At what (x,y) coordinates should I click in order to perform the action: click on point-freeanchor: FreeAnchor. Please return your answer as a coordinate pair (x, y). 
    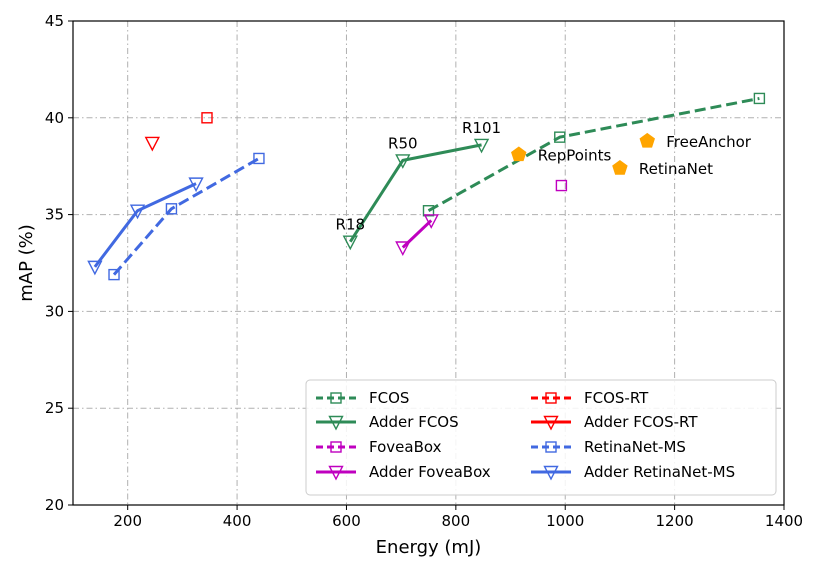
    Looking at the image, I should click on (695, 141).